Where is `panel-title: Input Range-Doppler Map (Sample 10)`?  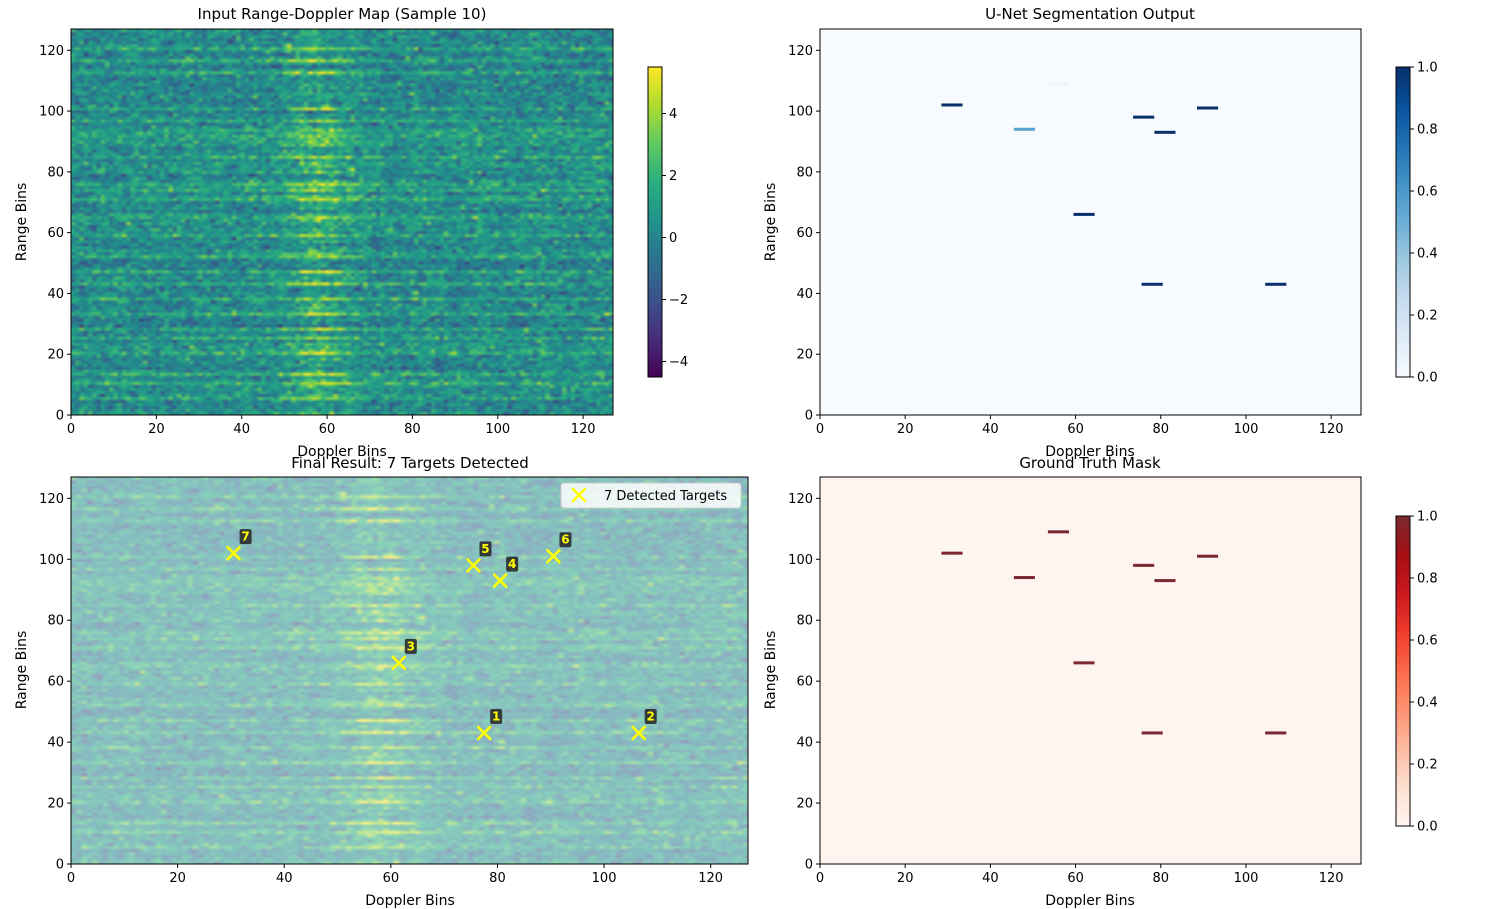
panel-title: Input Range-Doppler Map (Sample 10) is located at coordinates (342, 14).